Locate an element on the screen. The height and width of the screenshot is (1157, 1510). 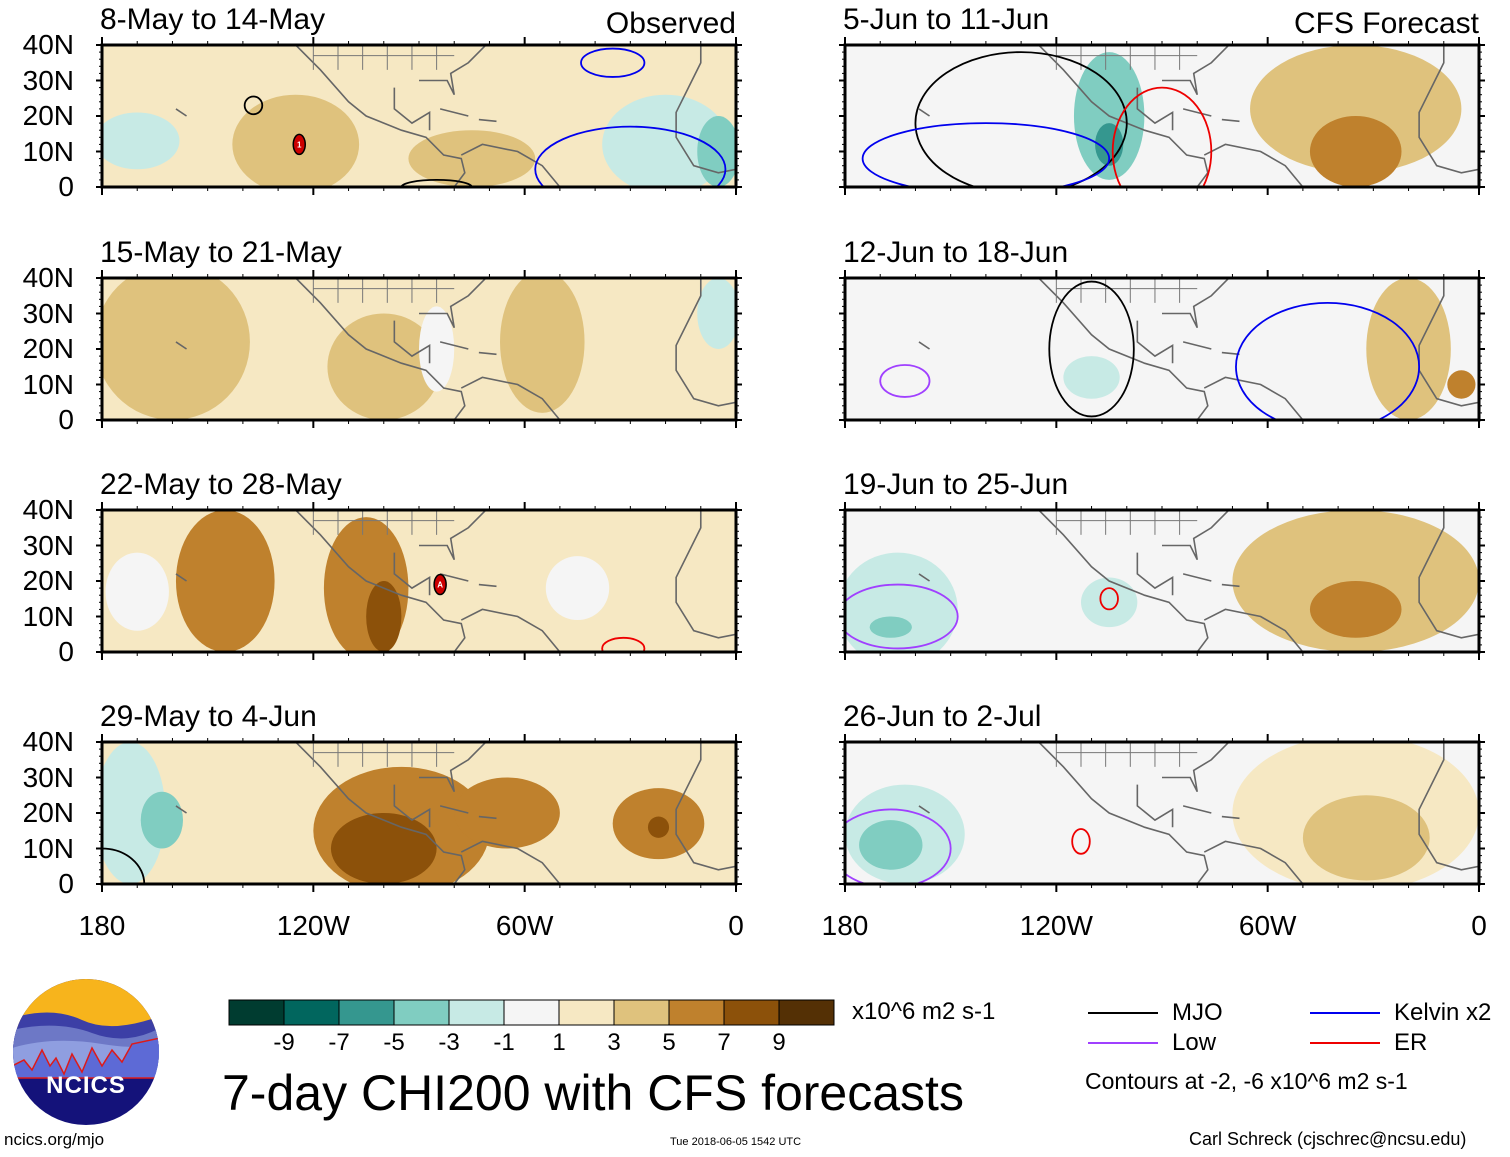
colorbar-tick-label: 9 is located at coordinates (779, 1042).